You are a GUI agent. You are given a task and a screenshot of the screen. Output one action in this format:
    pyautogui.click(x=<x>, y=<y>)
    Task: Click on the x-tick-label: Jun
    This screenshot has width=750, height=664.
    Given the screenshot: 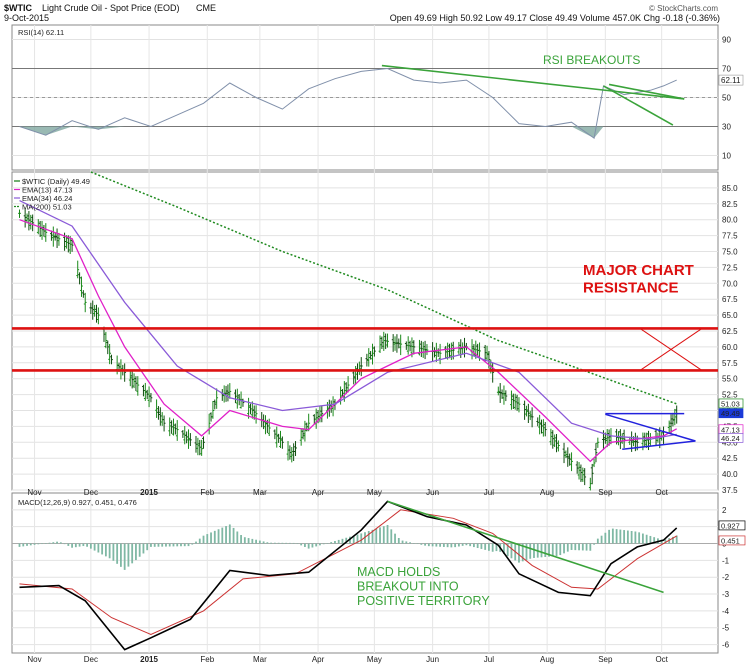 What is the action you would take?
    pyautogui.click(x=432, y=492)
    